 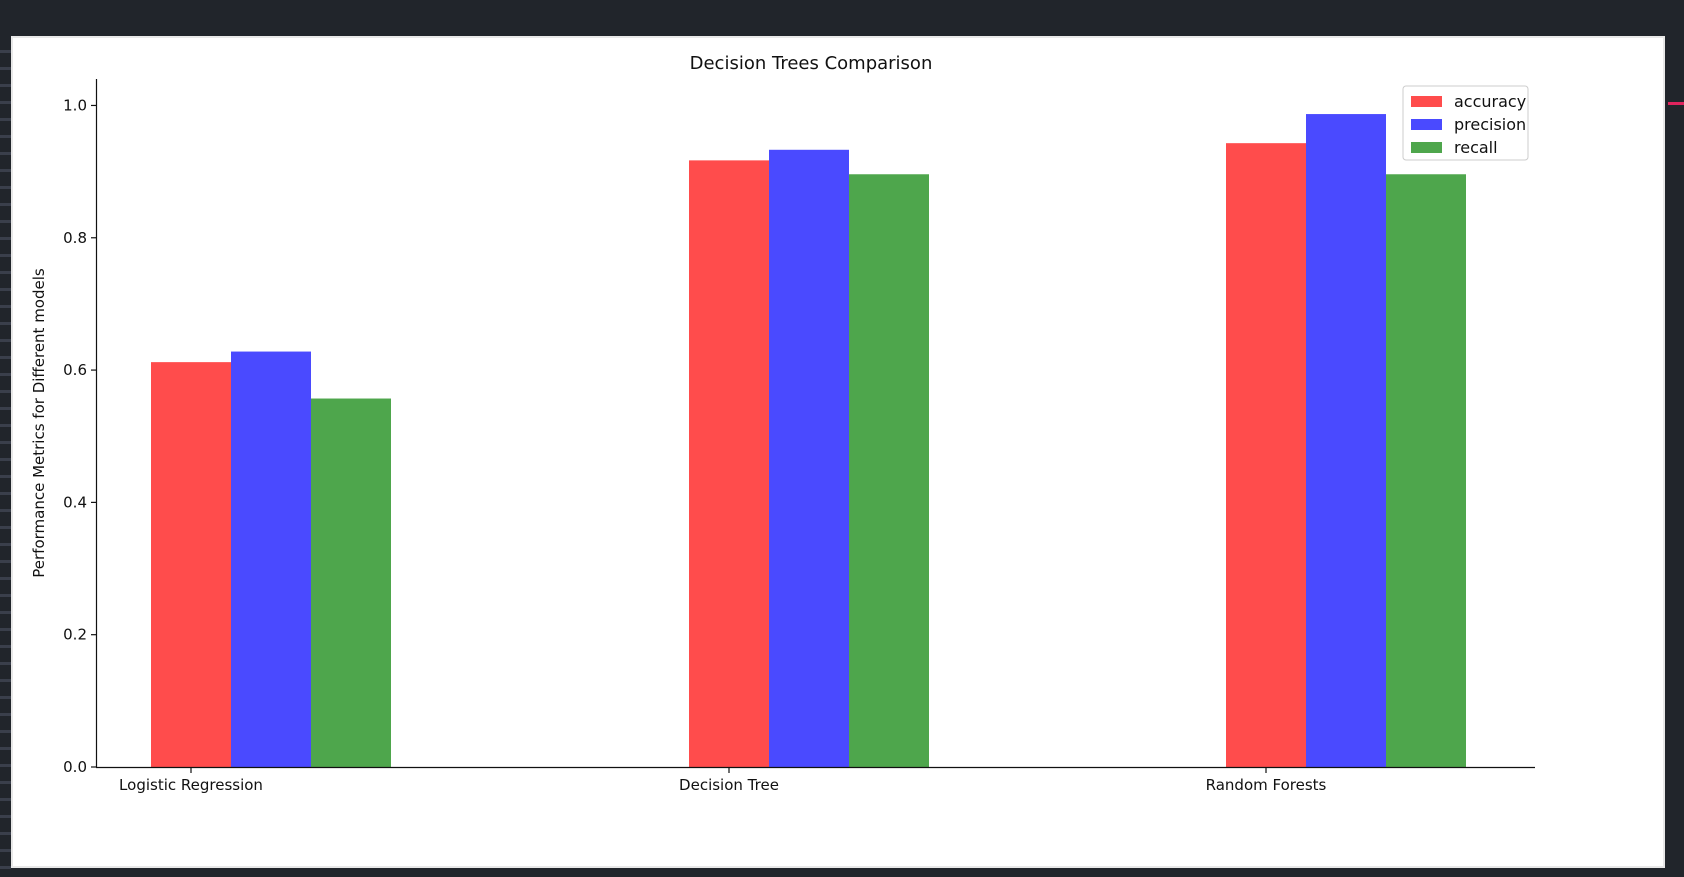 I want to click on y-tick-label: 0.0, so click(x=75, y=767).